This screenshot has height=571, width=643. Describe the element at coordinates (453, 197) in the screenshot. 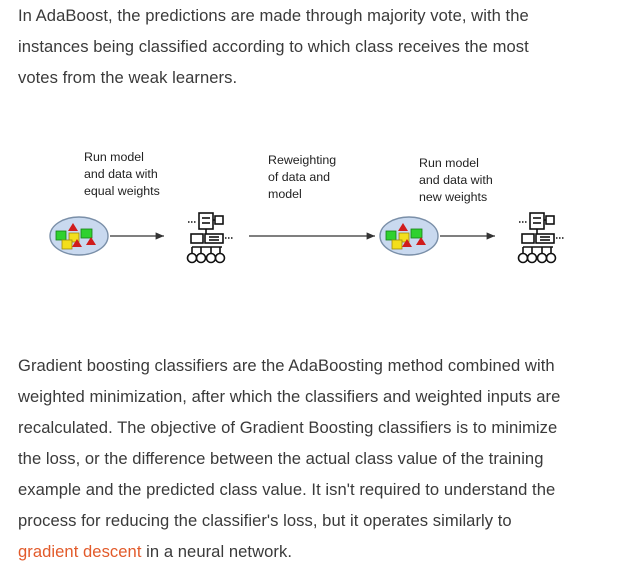

I see `caption-line: new weights` at that location.